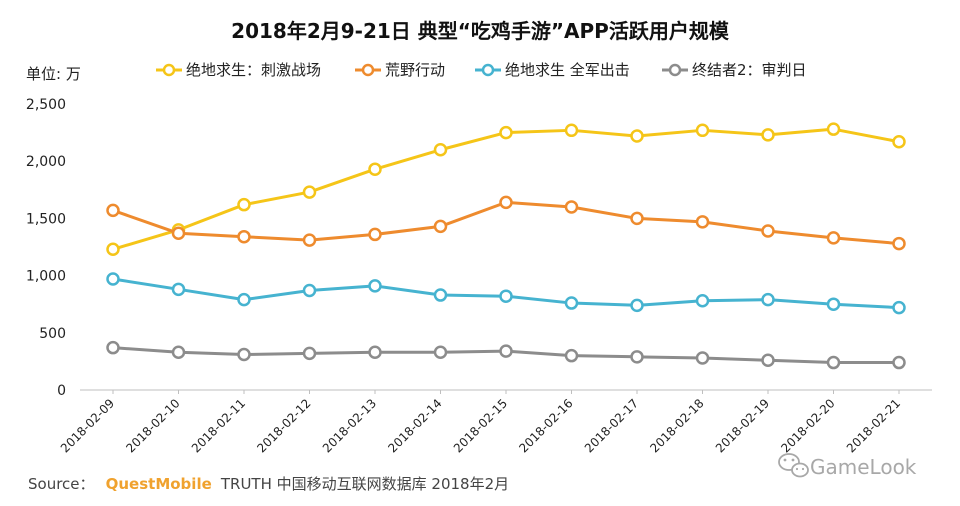  I want to click on legend-label: 绝地求生 全军出击, so click(567, 70).